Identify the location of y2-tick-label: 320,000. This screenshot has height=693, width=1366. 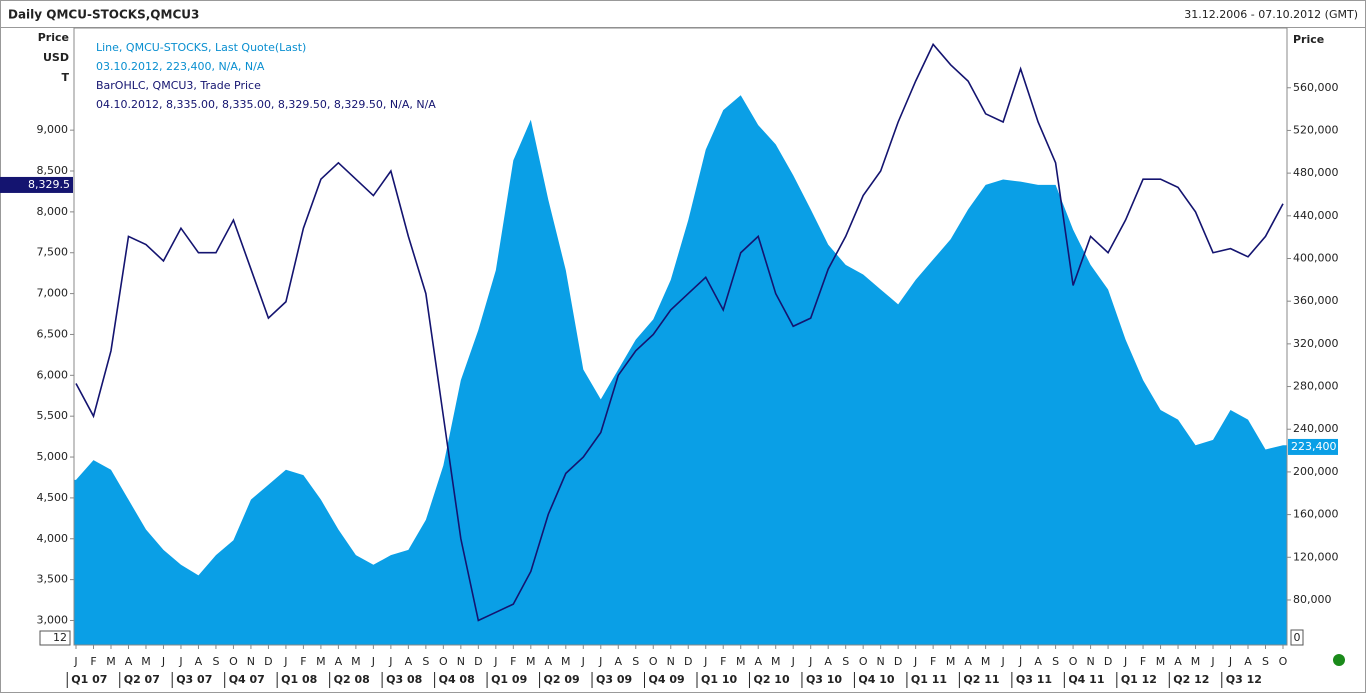
(1316, 343).